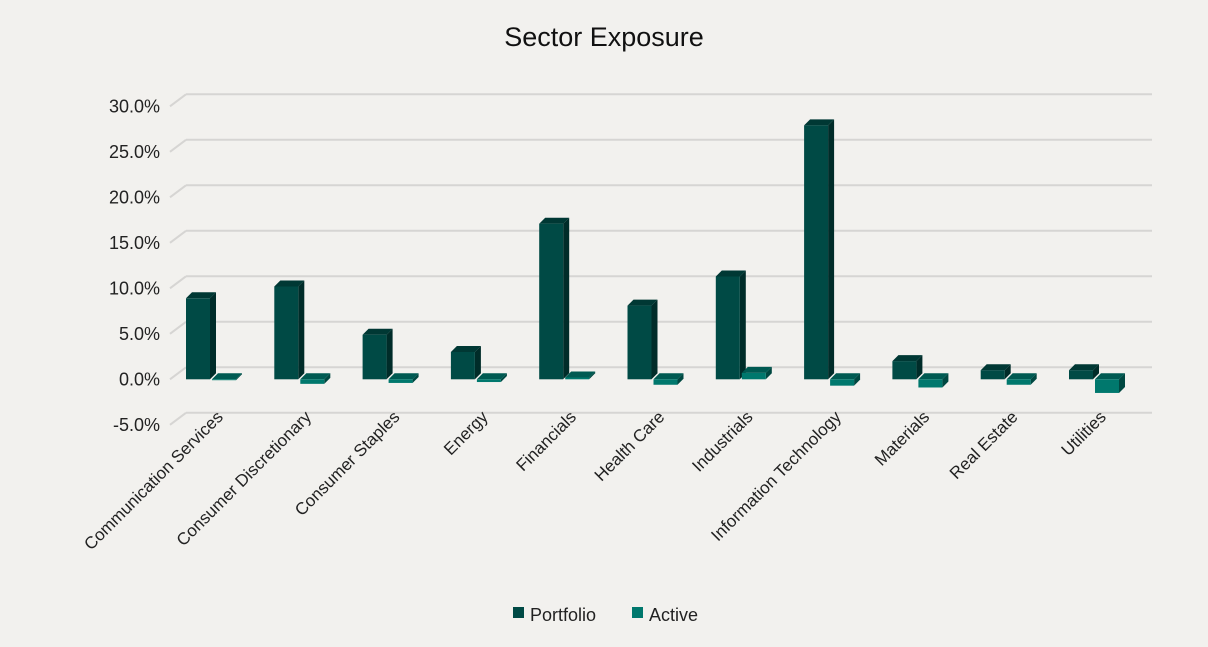 This screenshot has width=1208, height=647. I want to click on chart-title: Sector Exposure, so click(604, 37).